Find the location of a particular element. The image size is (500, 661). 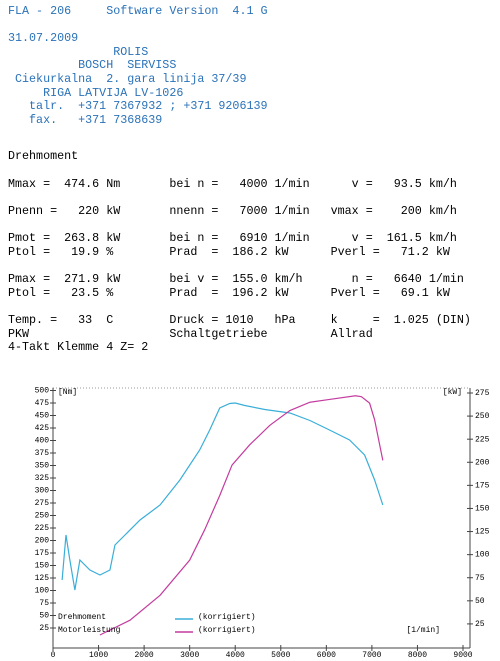

y-tick-label: 275 is located at coordinates (42, 503).